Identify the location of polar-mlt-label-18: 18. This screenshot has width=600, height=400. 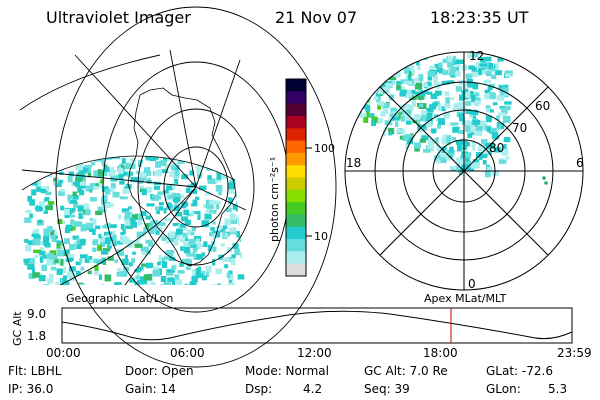
(353, 163).